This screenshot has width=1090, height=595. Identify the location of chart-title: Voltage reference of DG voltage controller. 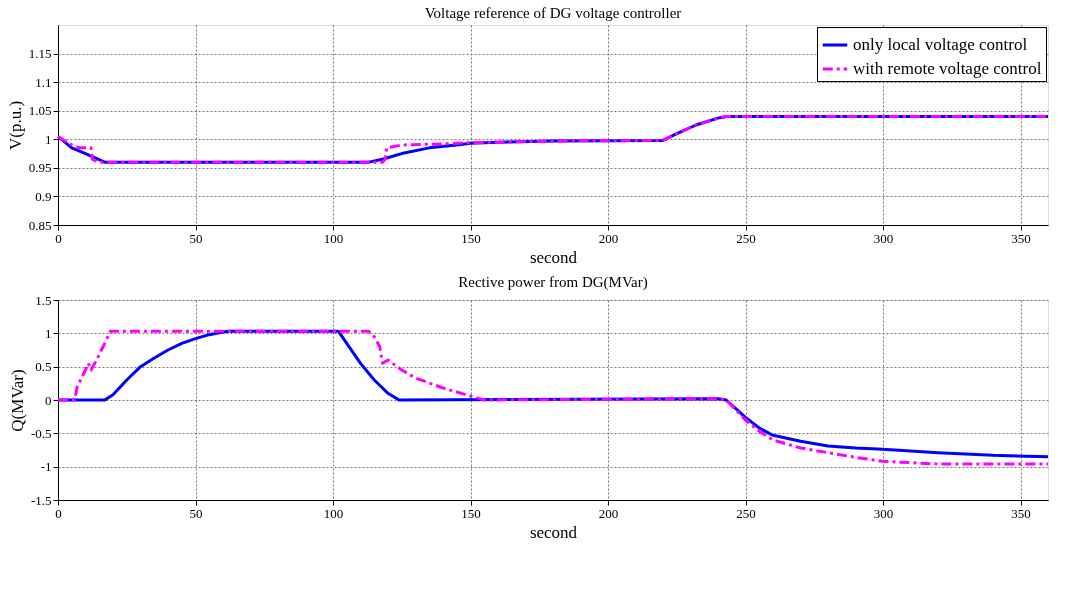
(553, 13).